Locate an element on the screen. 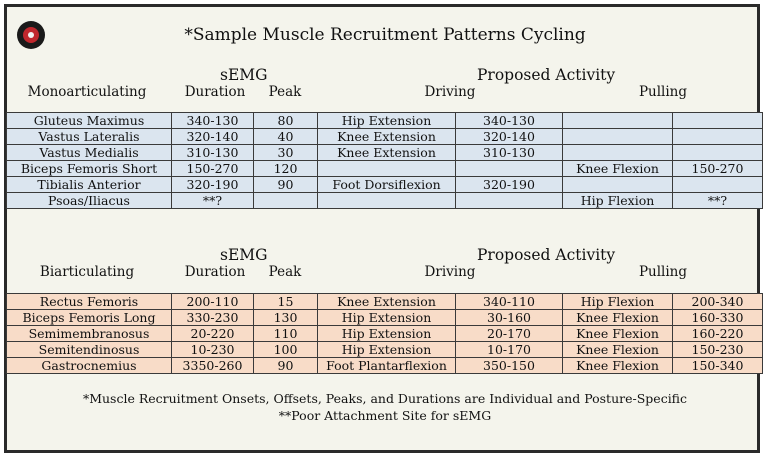  table-cell: 120 is located at coordinates (285, 168).